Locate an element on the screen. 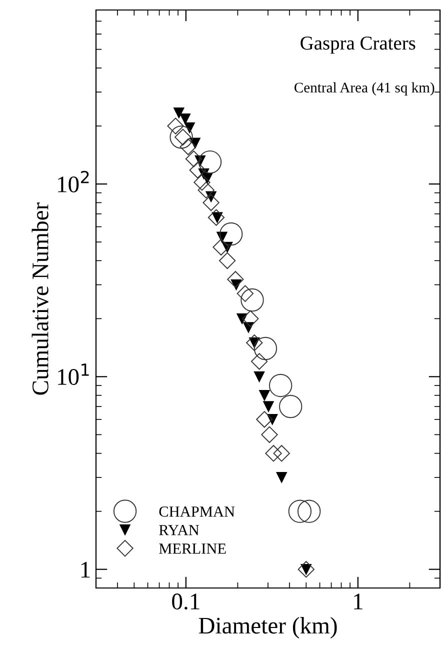  y-tick-label: 10$^{1}$ is located at coordinates (73, 374).